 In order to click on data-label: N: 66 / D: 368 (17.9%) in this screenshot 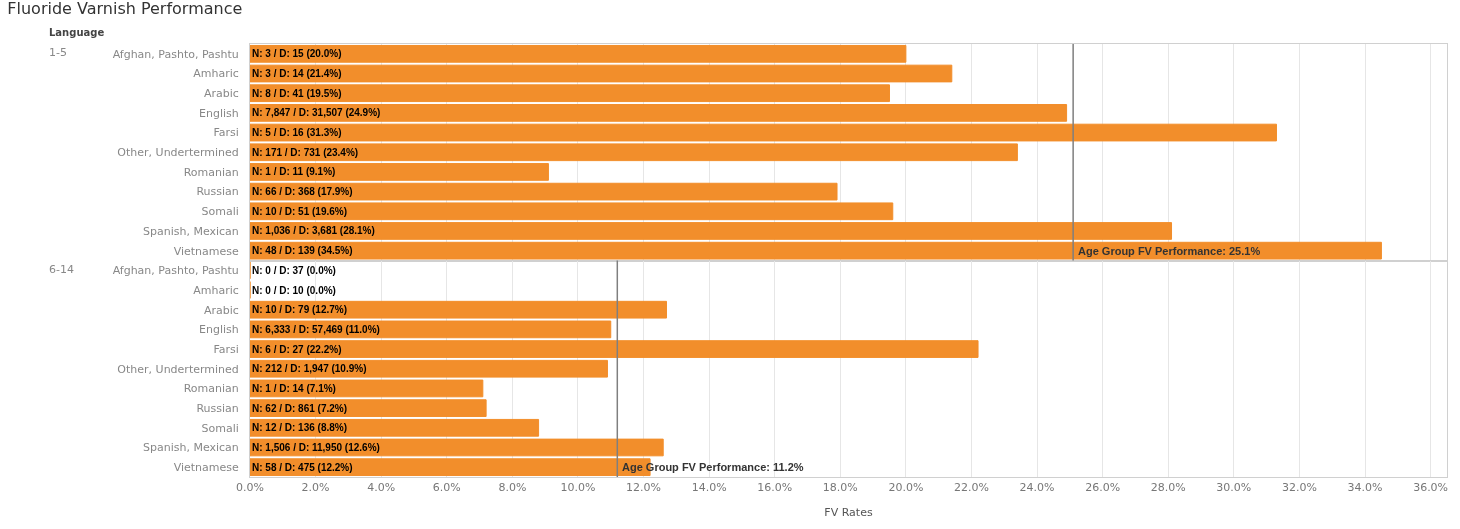, I will do `click(302, 191)`.